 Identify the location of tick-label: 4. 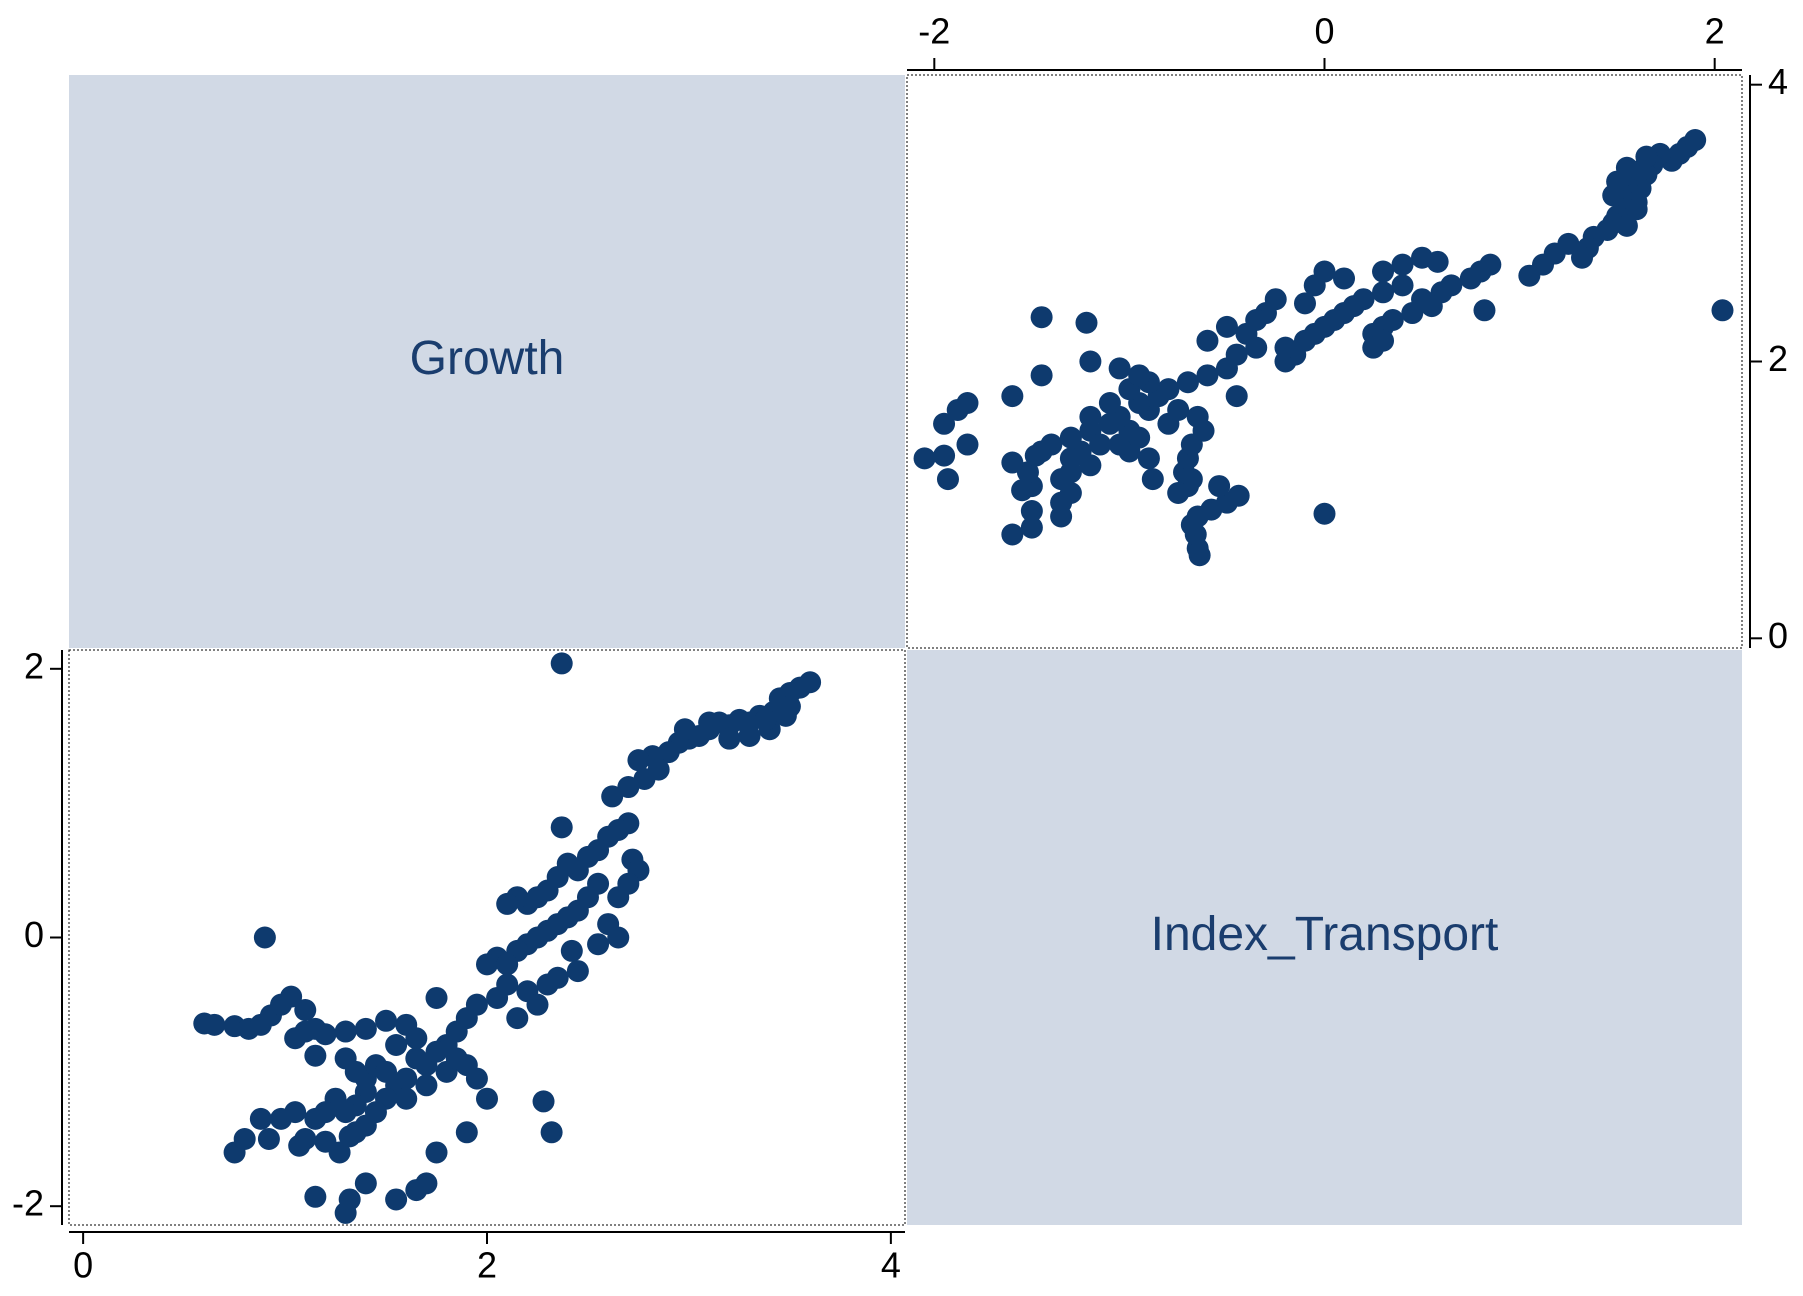
(891, 1265).